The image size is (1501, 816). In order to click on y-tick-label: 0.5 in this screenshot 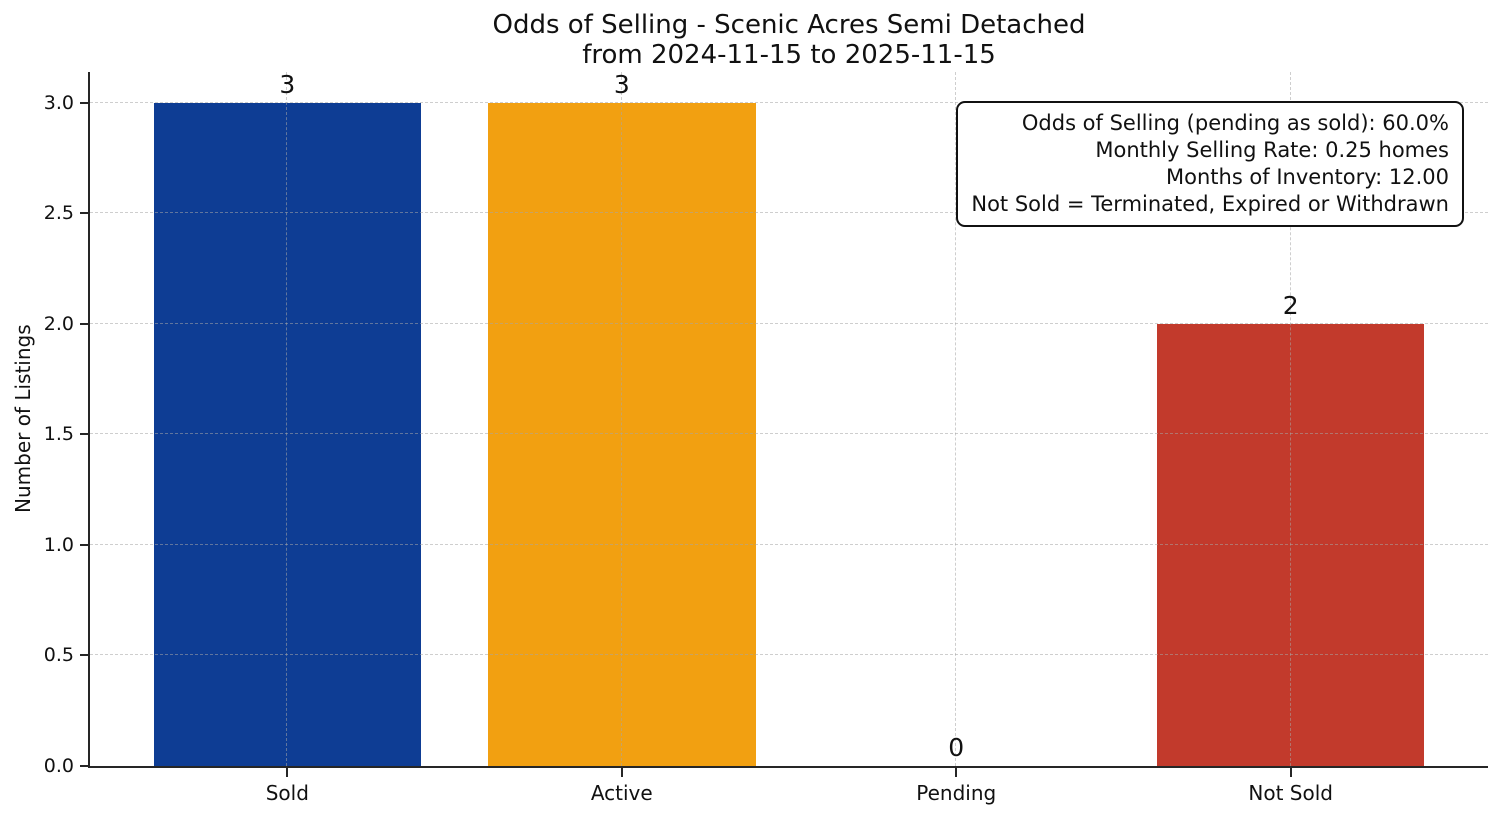, I will do `click(58, 655)`.